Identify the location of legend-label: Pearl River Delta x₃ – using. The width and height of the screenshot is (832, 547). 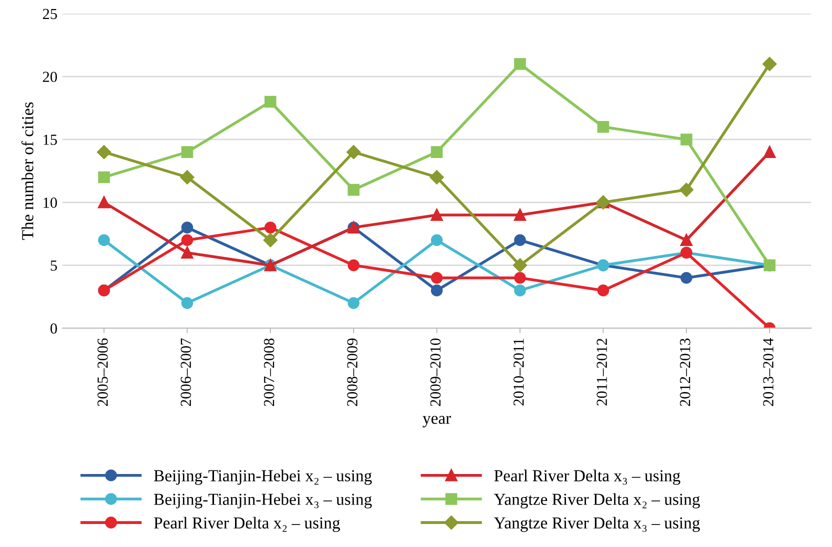
(587, 477).